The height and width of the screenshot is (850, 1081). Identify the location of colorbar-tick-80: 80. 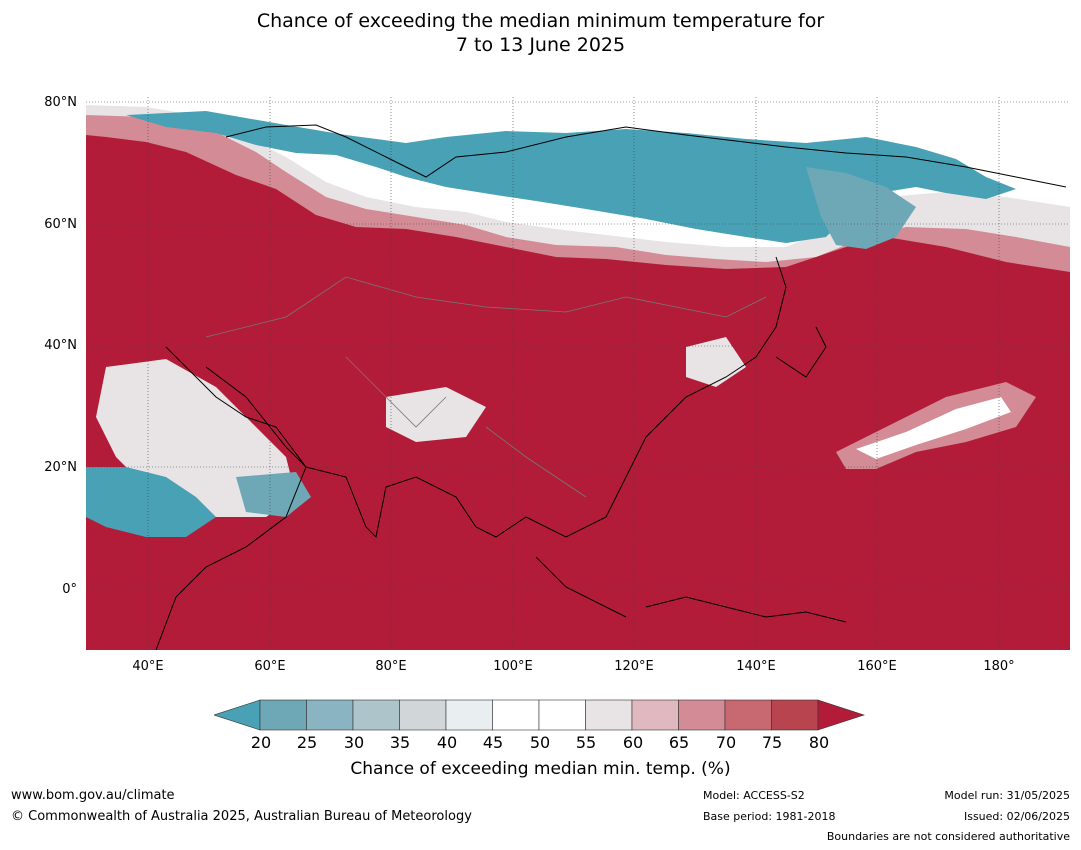
(819, 742).